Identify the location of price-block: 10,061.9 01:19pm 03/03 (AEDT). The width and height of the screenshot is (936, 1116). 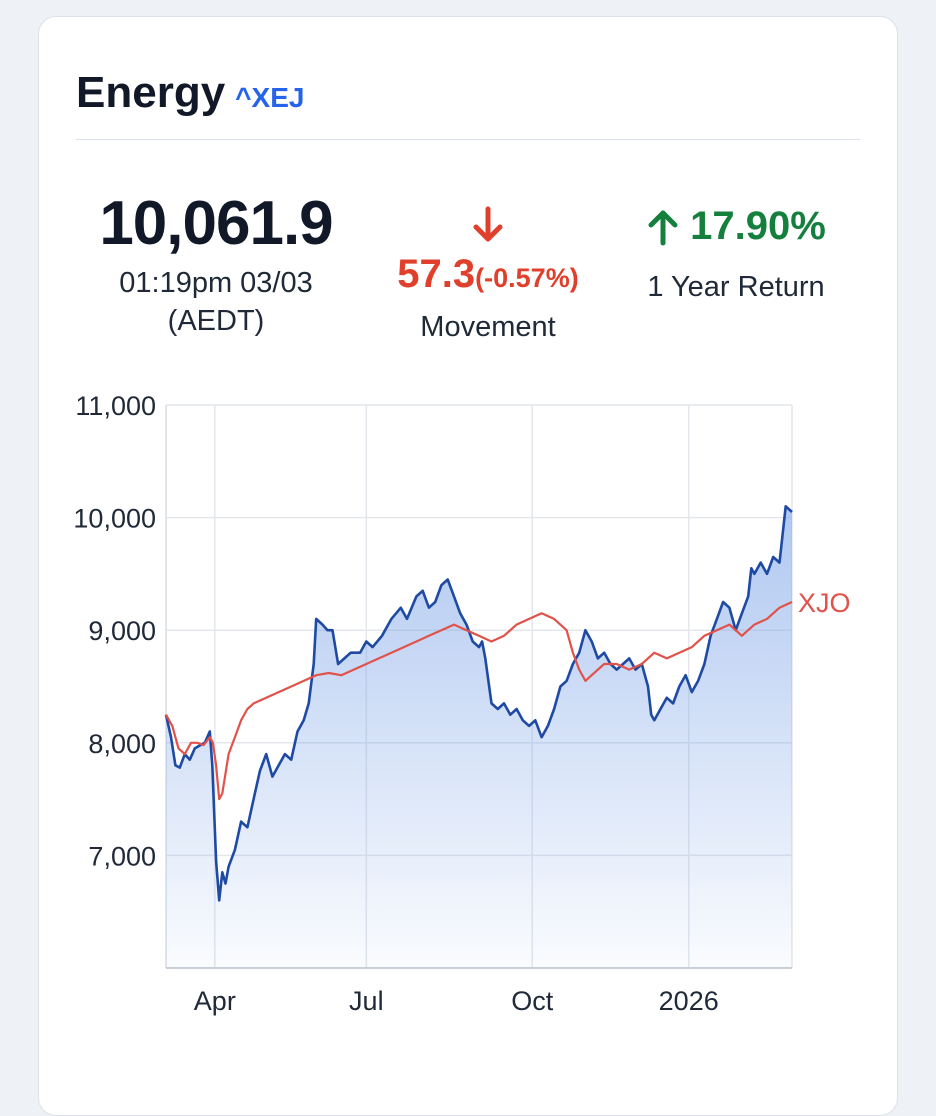
(216, 264).